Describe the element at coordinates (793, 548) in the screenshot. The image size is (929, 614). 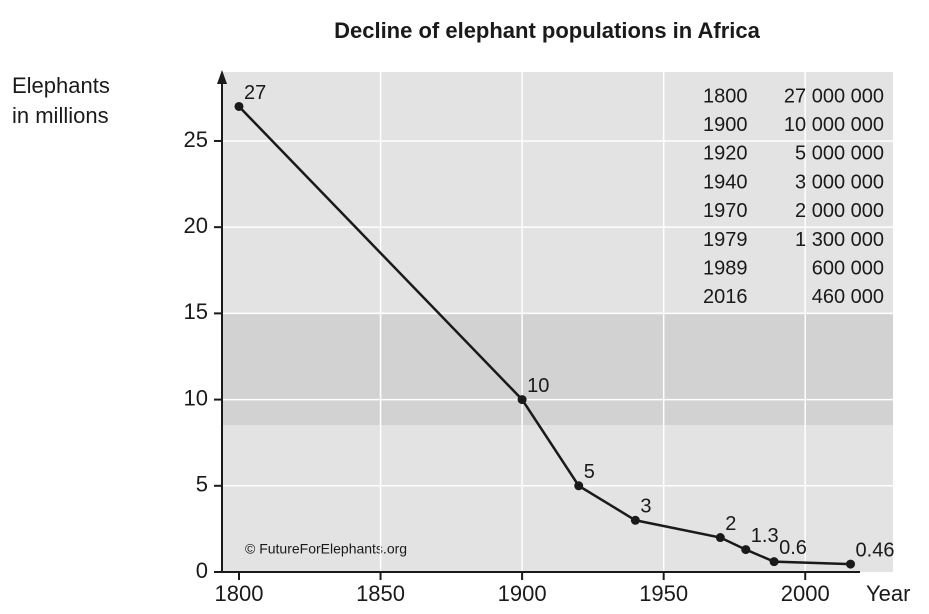
I see `data-label: 0.6` at that location.